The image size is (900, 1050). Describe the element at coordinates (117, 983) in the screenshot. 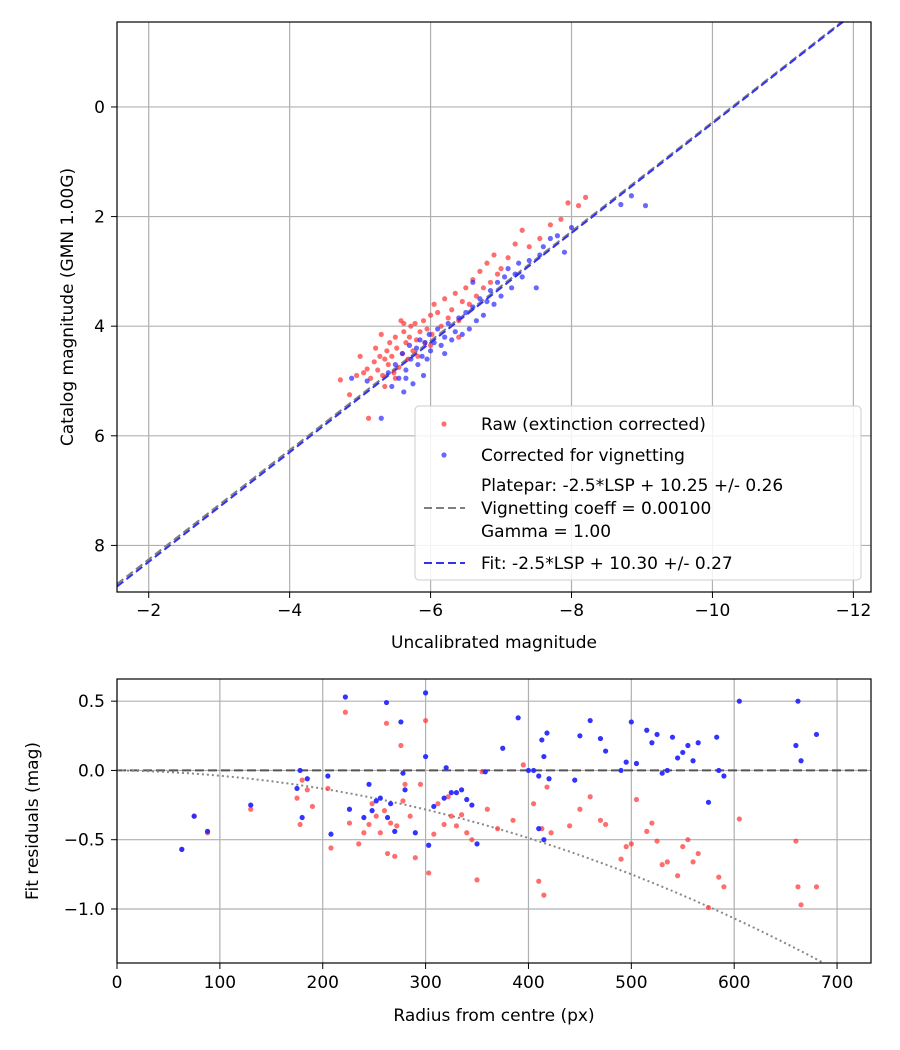

I see `bottom-x-tick-label: 0` at that location.